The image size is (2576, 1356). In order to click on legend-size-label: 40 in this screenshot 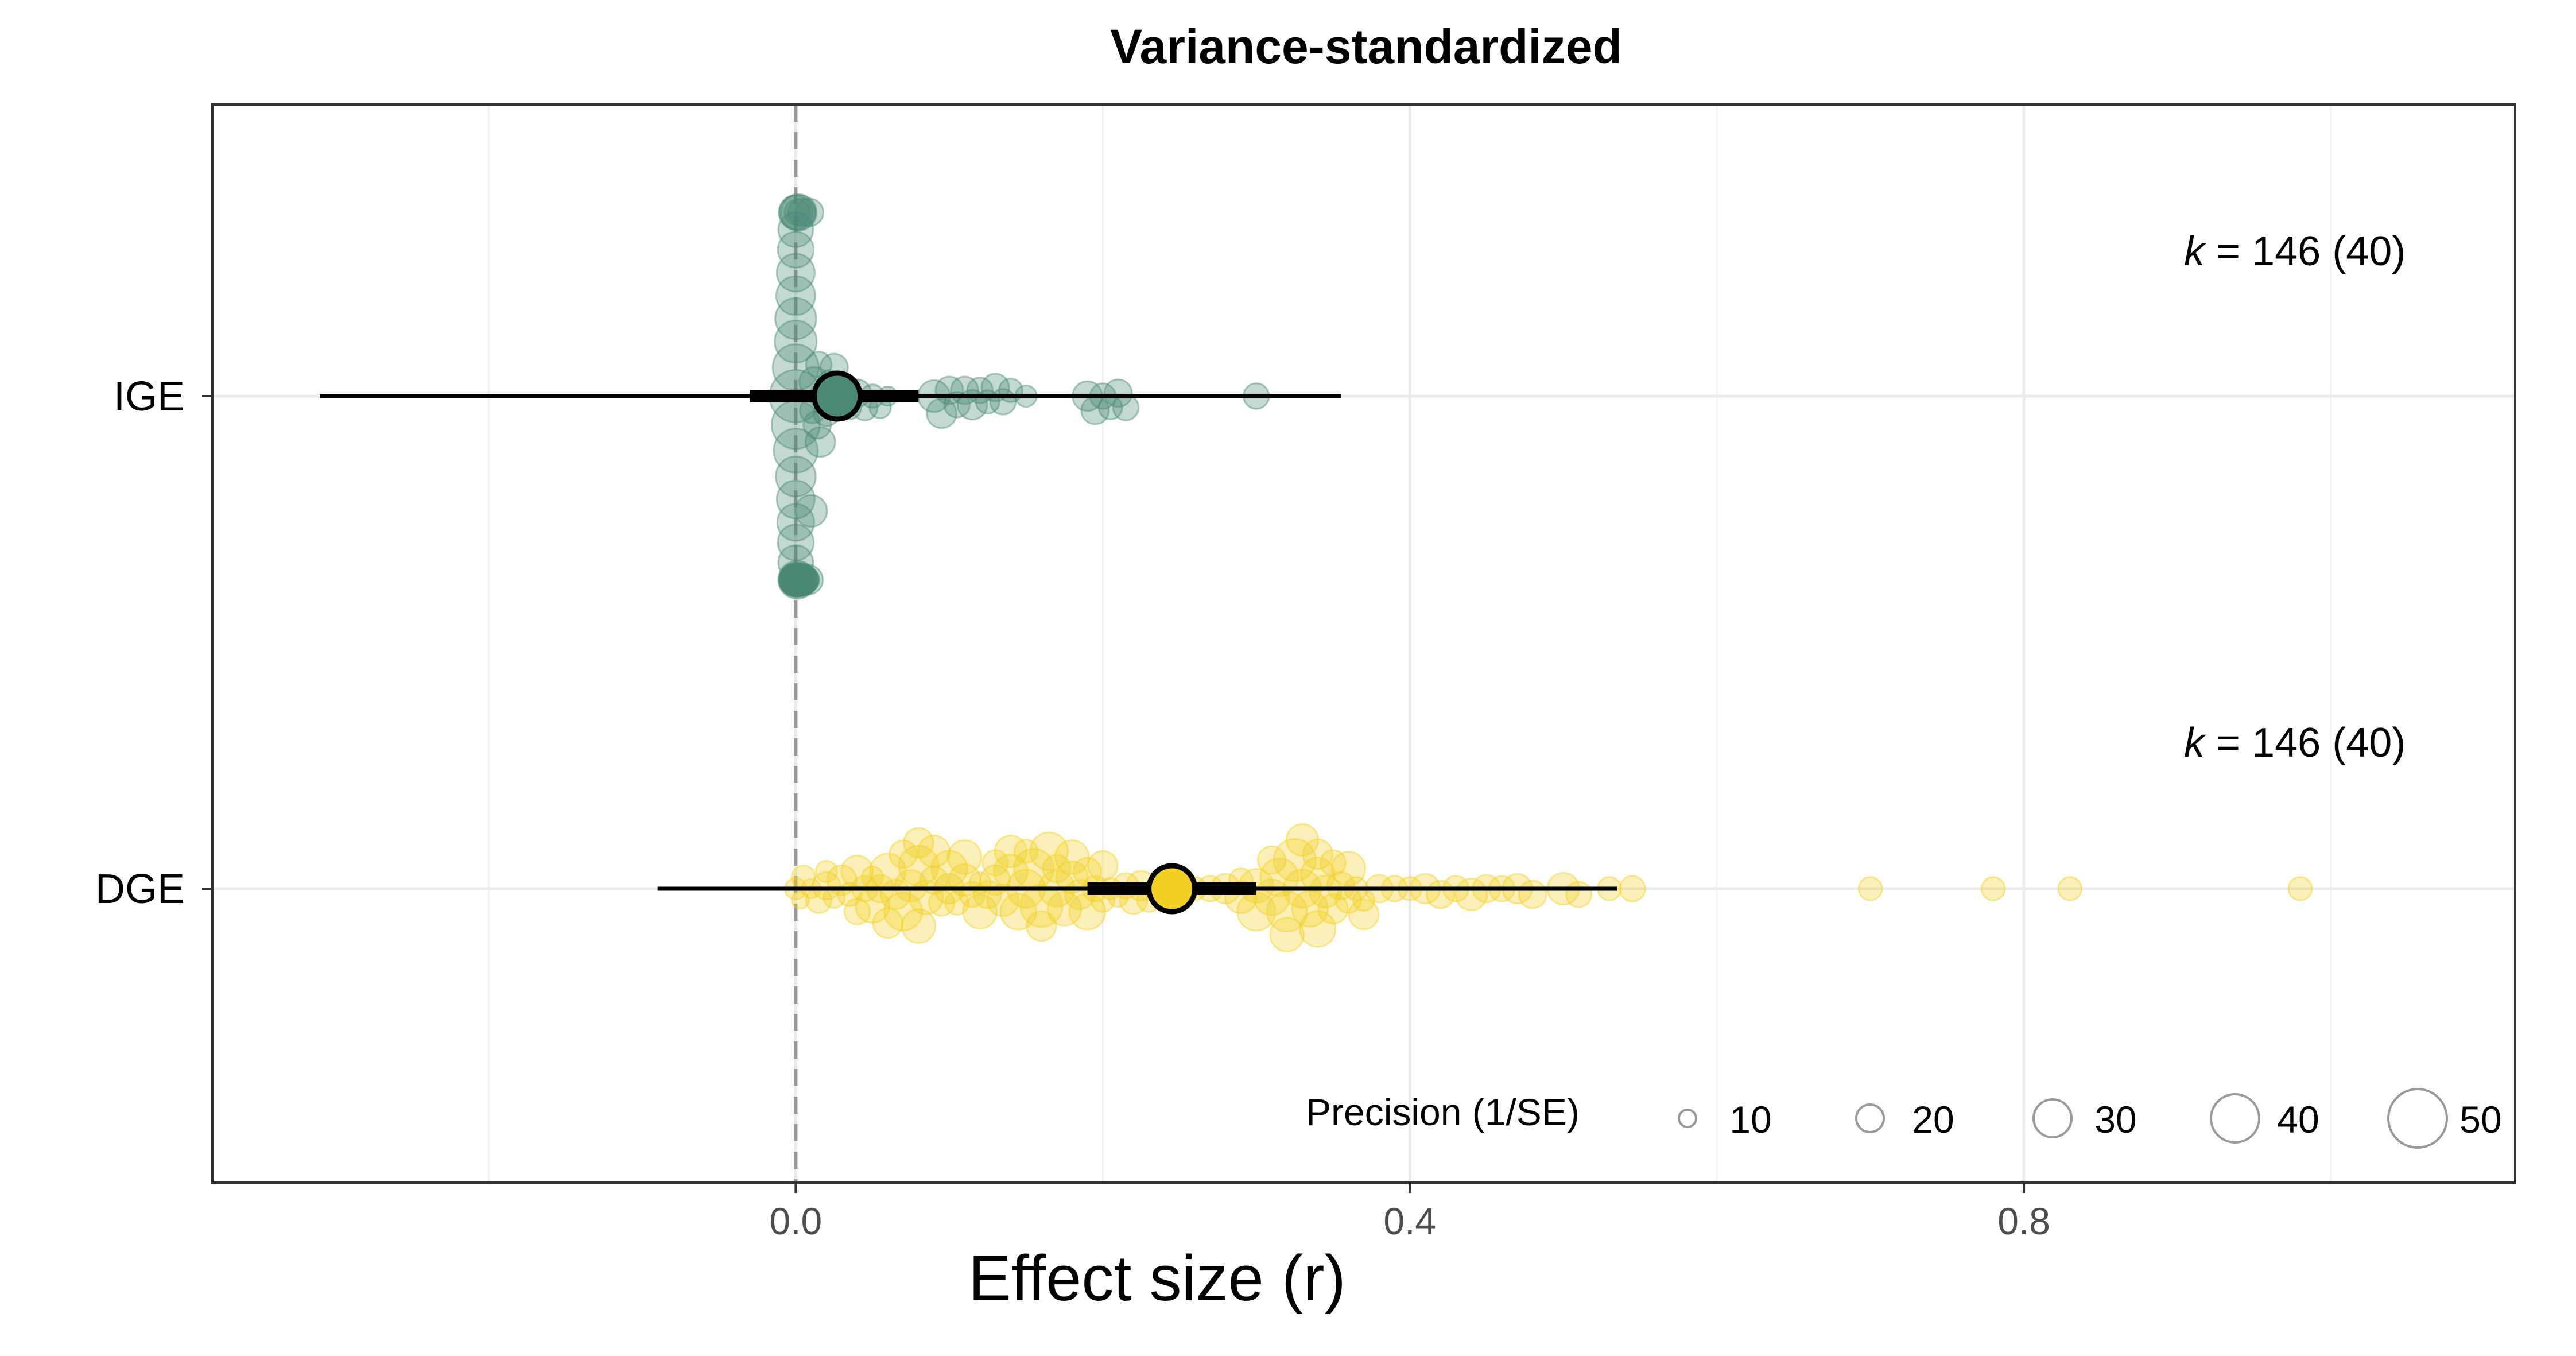, I will do `click(2298, 1119)`.